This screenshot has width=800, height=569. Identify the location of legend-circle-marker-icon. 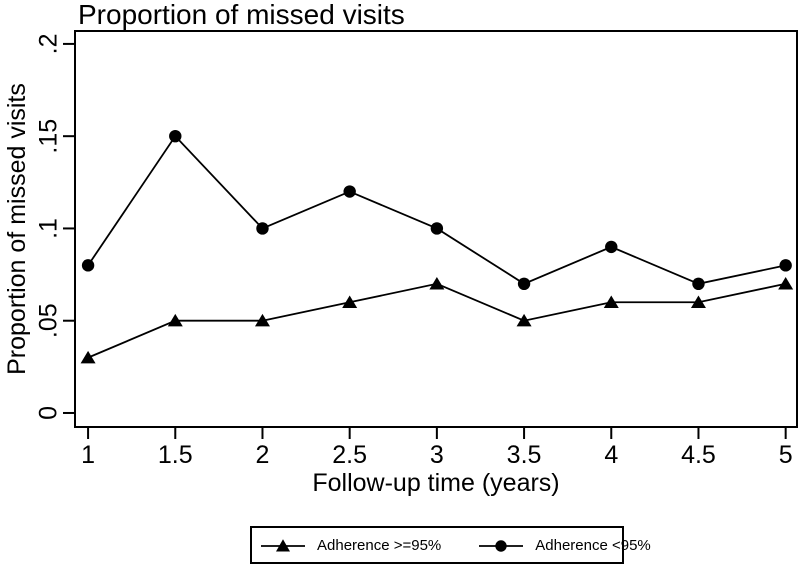
(501, 546).